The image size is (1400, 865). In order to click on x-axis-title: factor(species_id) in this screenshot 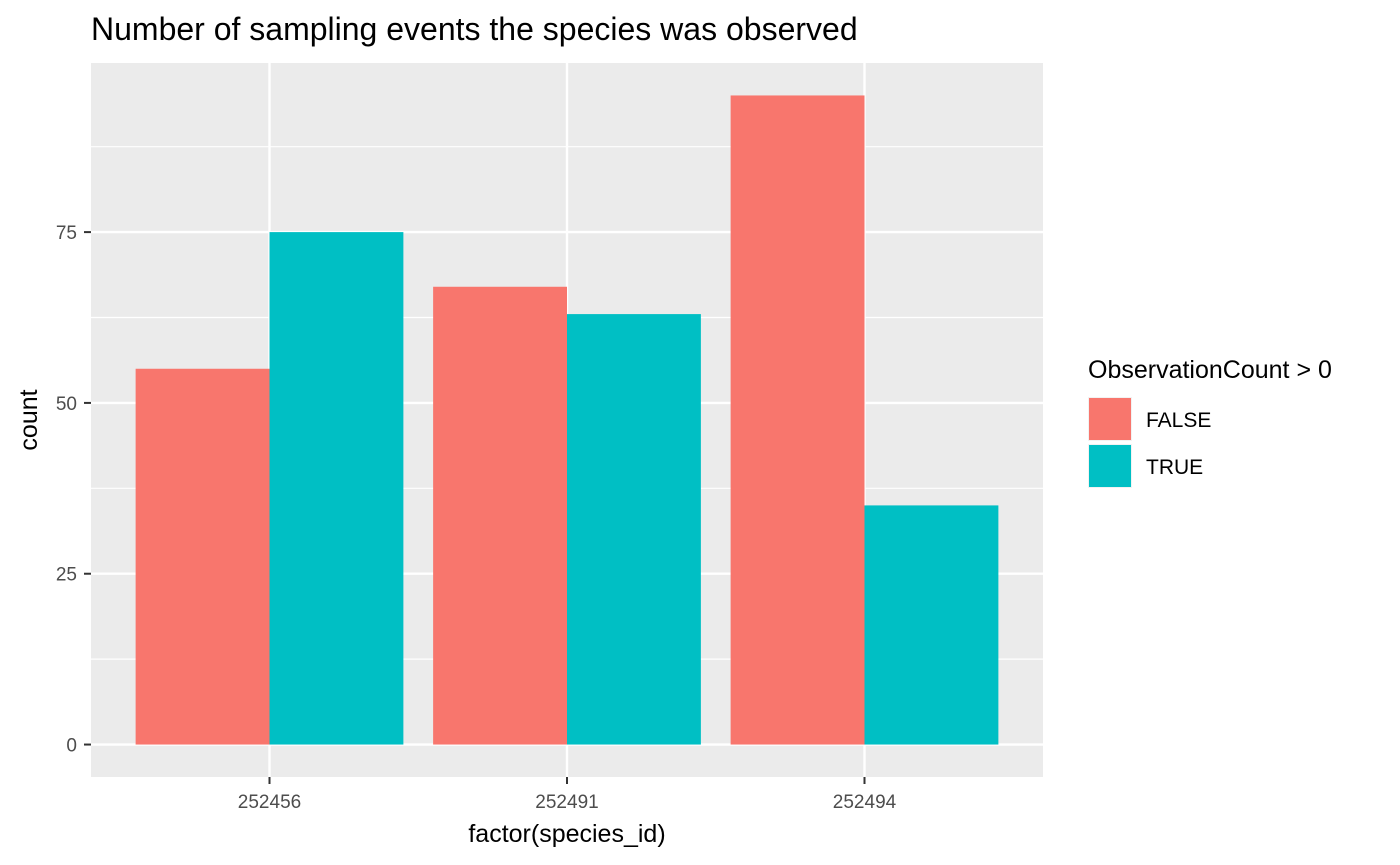, I will do `click(566, 834)`.